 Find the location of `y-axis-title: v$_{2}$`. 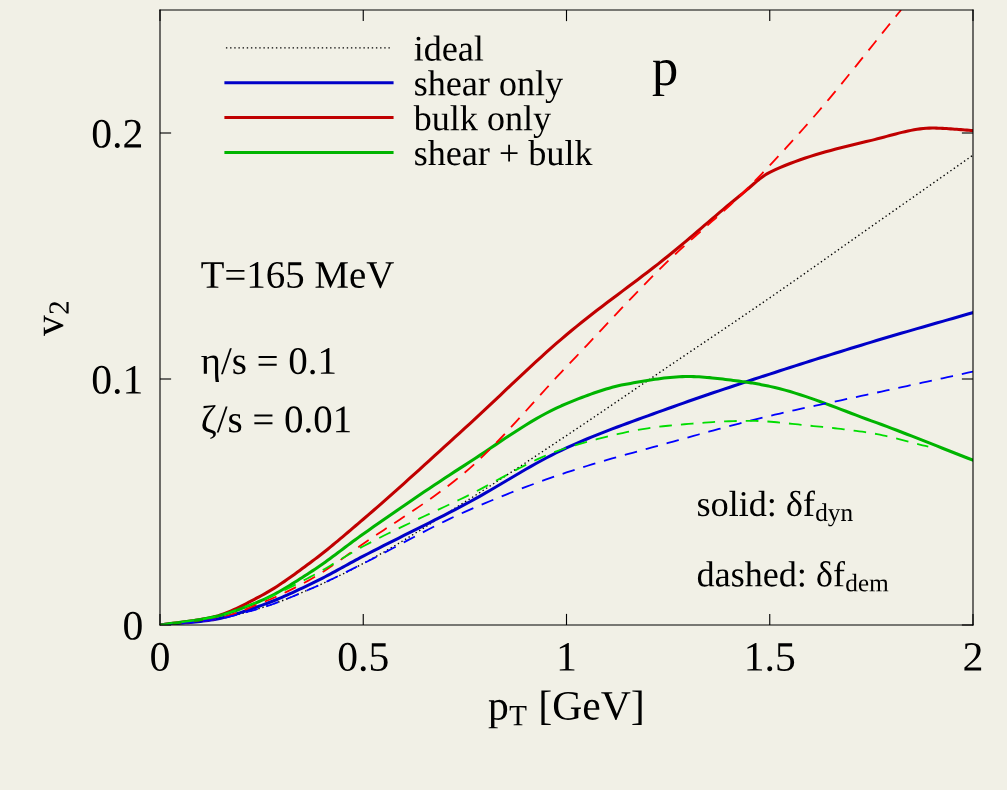

y-axis-title: v$_{2}$ is located at coordinates (56, 319).